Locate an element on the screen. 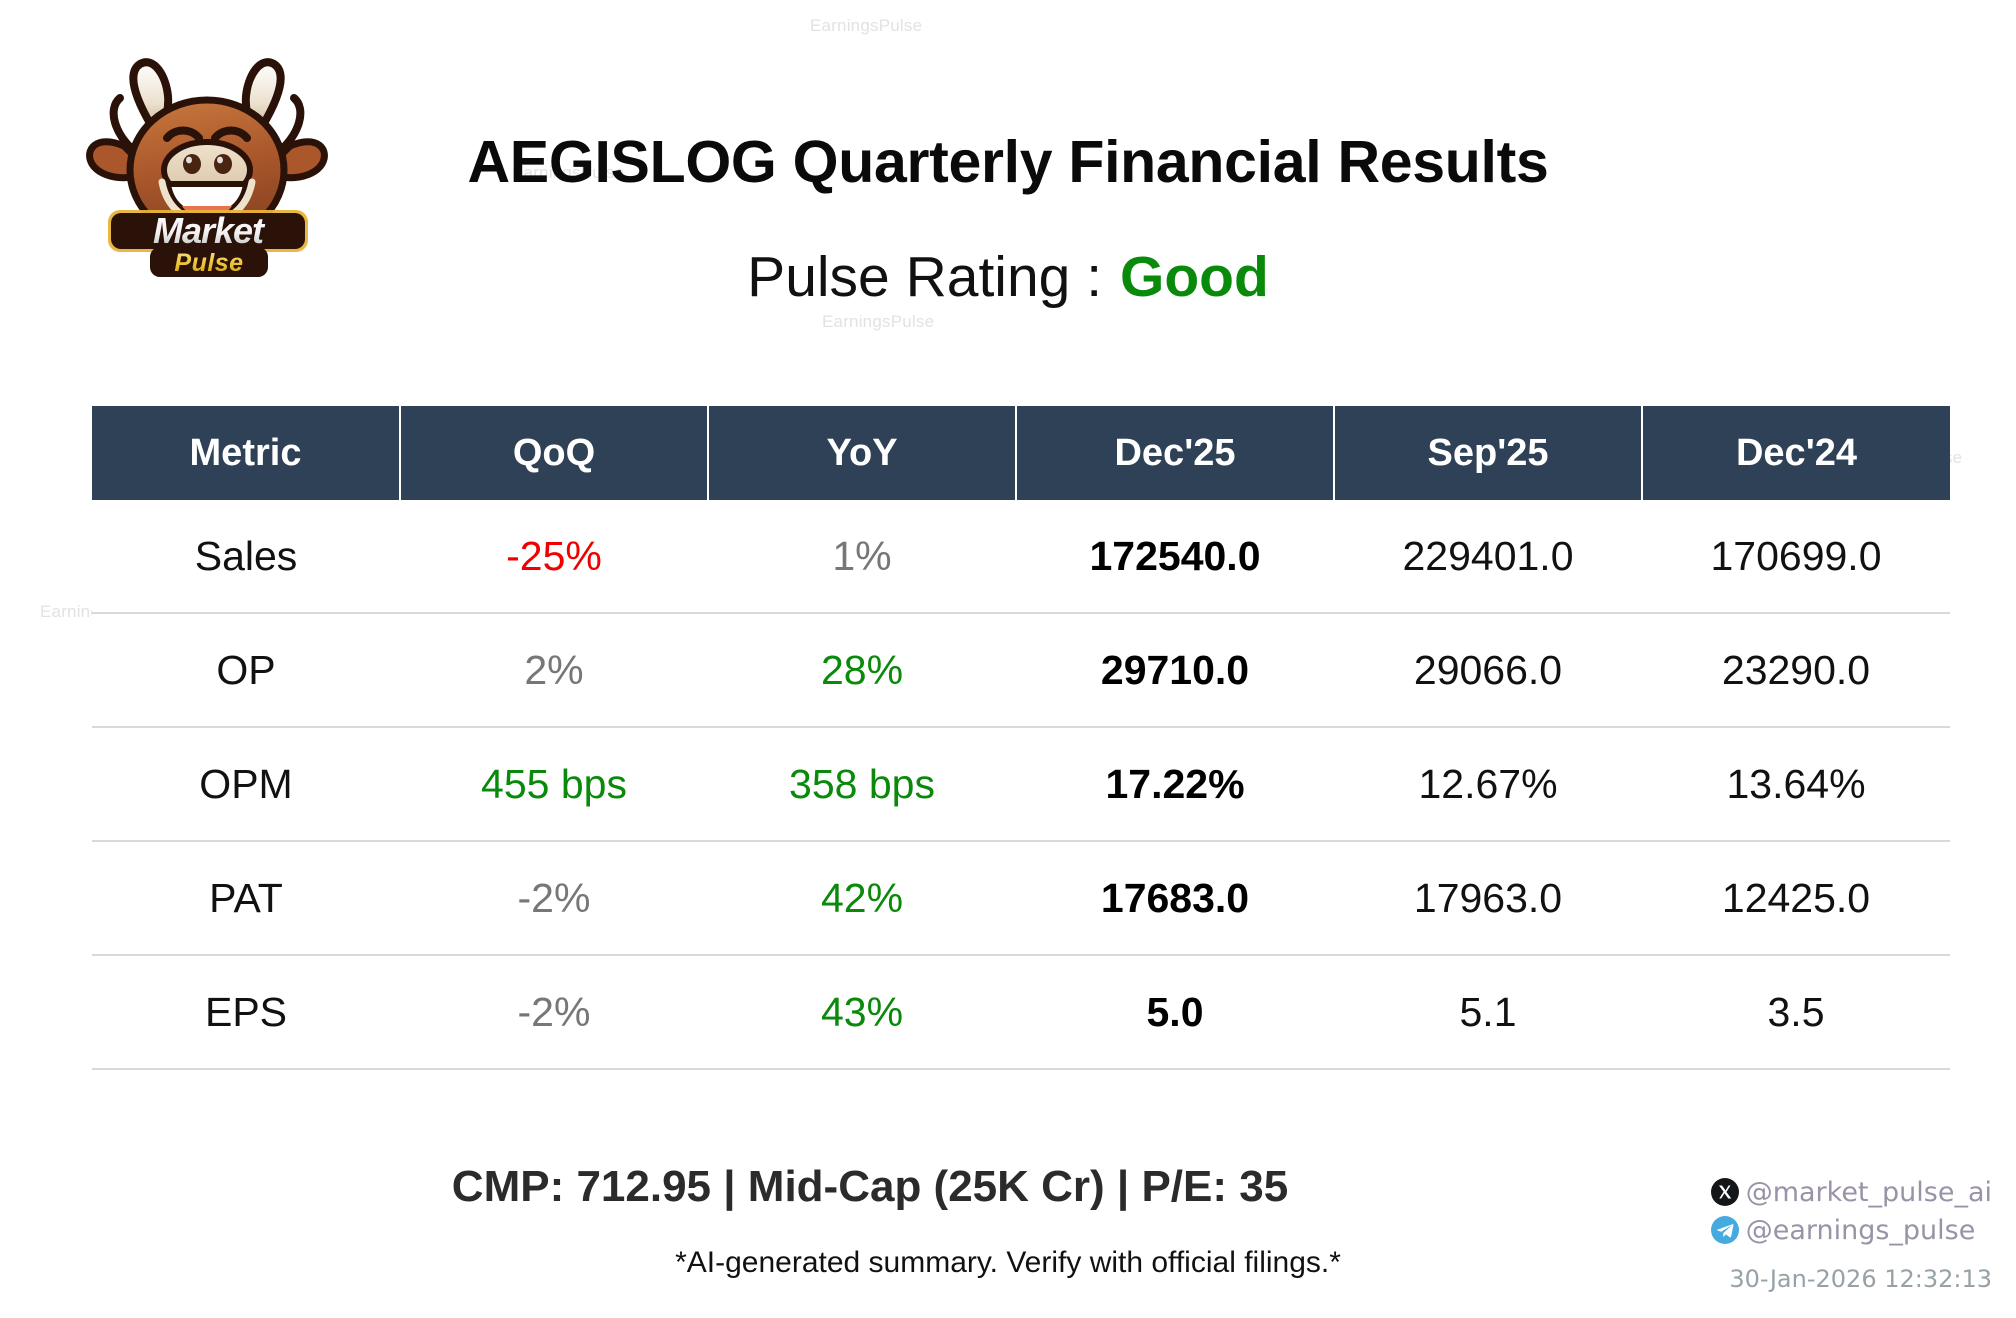  cell-yoy: 28% is located at coordinates (862, 670).